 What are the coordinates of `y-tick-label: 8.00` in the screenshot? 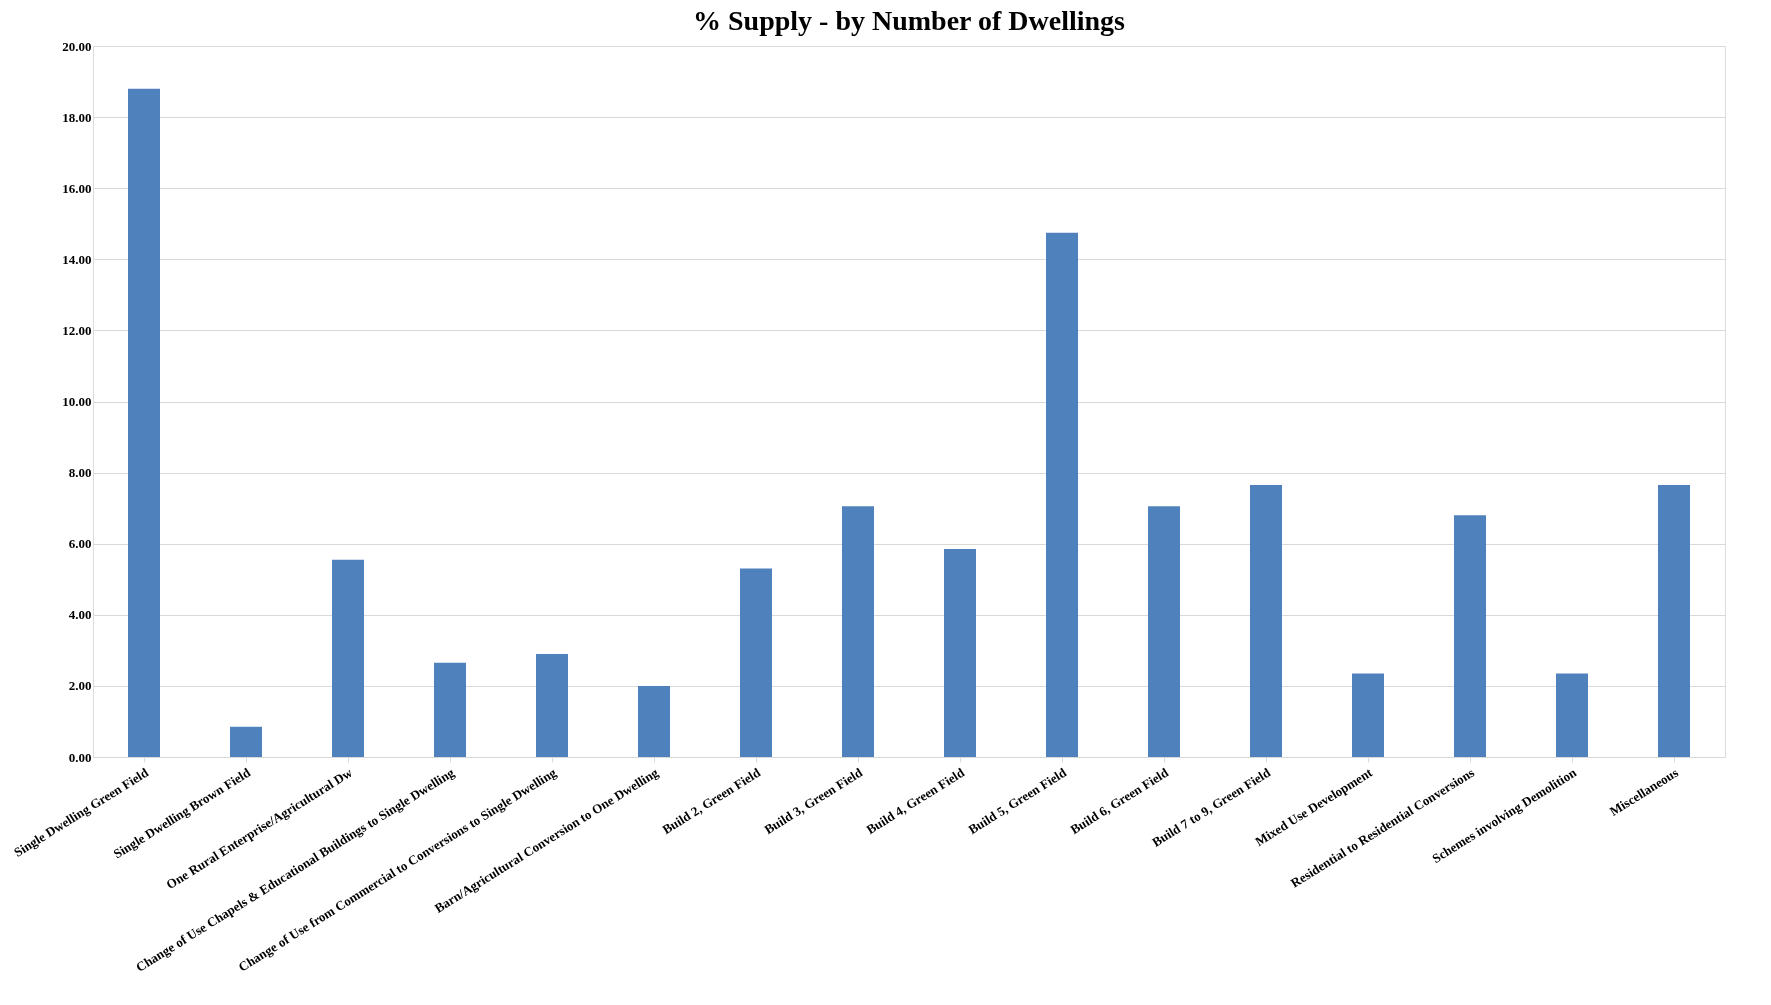 It's located at (80, 473).